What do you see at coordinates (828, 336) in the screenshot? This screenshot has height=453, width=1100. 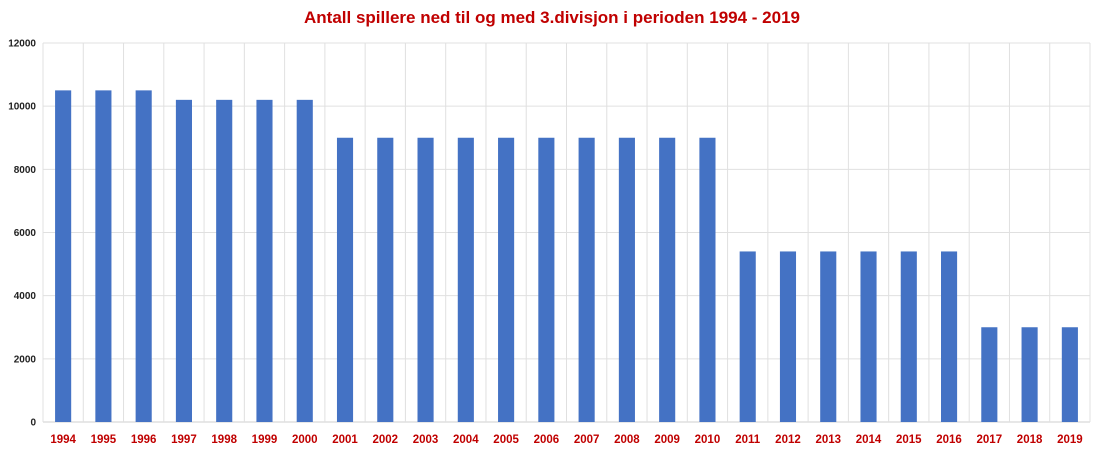 I see `bar-2013` at bounding box center [828, 336].